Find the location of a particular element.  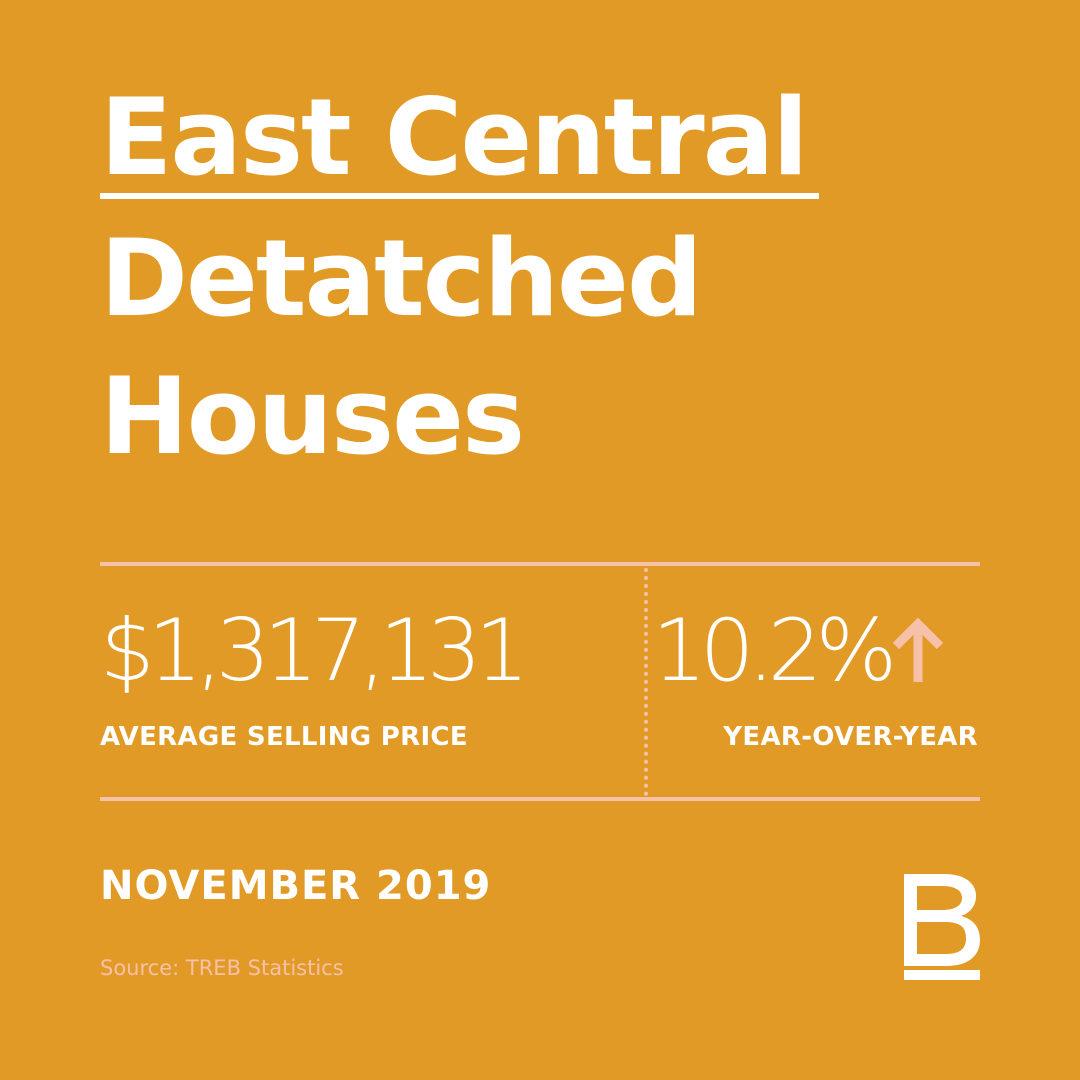

b-monogram-icon is located at coordinates (942, 927).